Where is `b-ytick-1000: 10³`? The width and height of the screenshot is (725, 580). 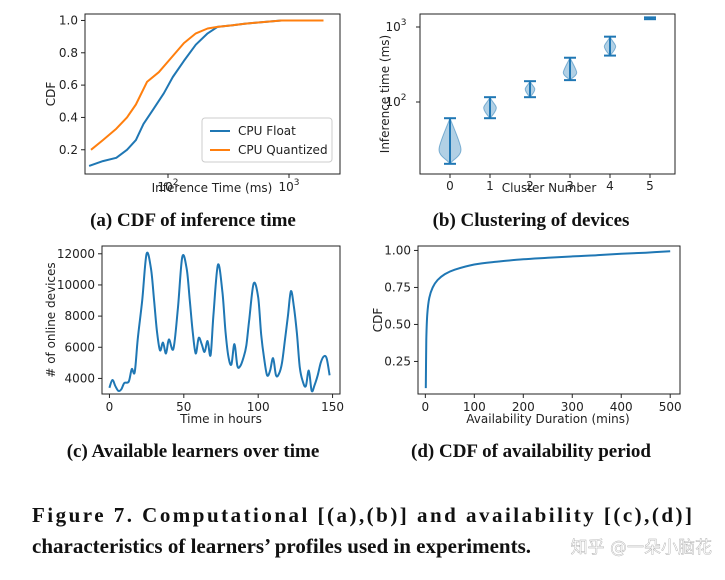 b-ytick-1000: 10³ is located at coordinates (395, 26).